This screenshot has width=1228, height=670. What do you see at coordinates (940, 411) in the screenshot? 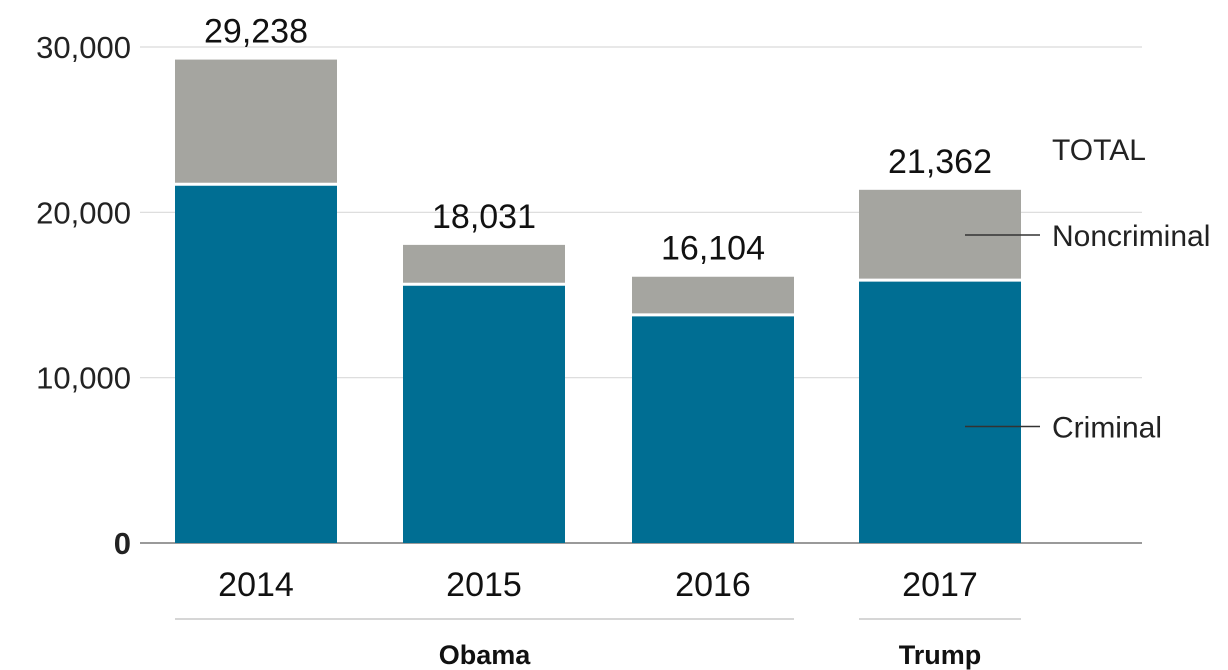
I see `bar-2017-criminal` at bounding box center [940, 411].